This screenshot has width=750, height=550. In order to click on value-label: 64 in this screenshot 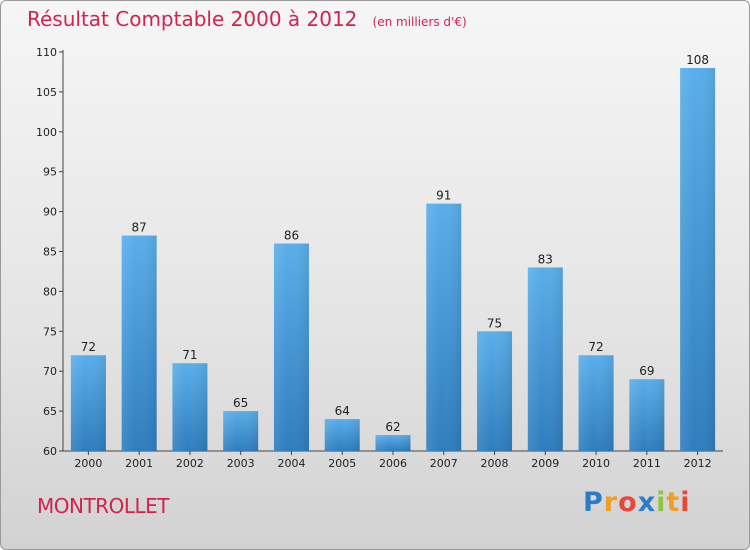, I will do `click(342, 411)`.